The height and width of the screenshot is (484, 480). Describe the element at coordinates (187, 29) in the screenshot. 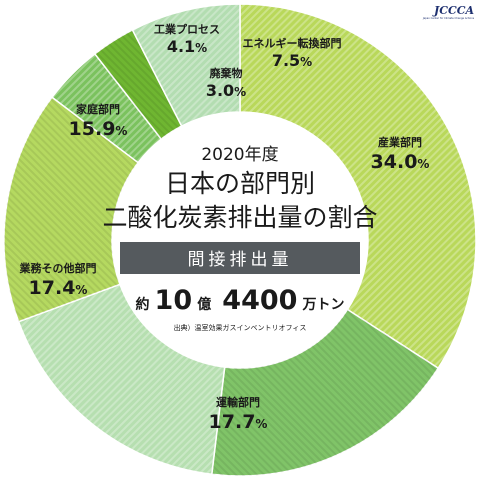

I see `slice-4-name-label: 工業プロセス` at that location.